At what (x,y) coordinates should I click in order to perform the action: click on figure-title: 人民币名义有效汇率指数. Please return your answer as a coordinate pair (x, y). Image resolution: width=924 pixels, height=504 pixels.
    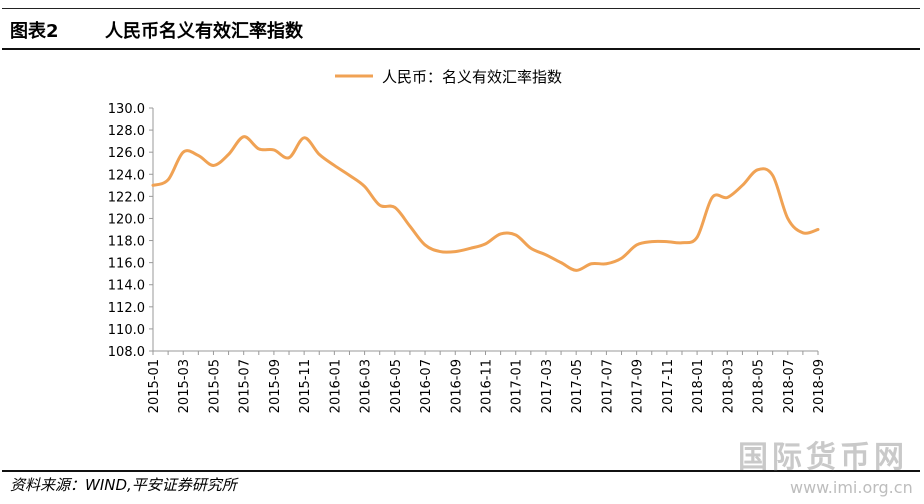
    Looking at the image, I should click on (204, 31).